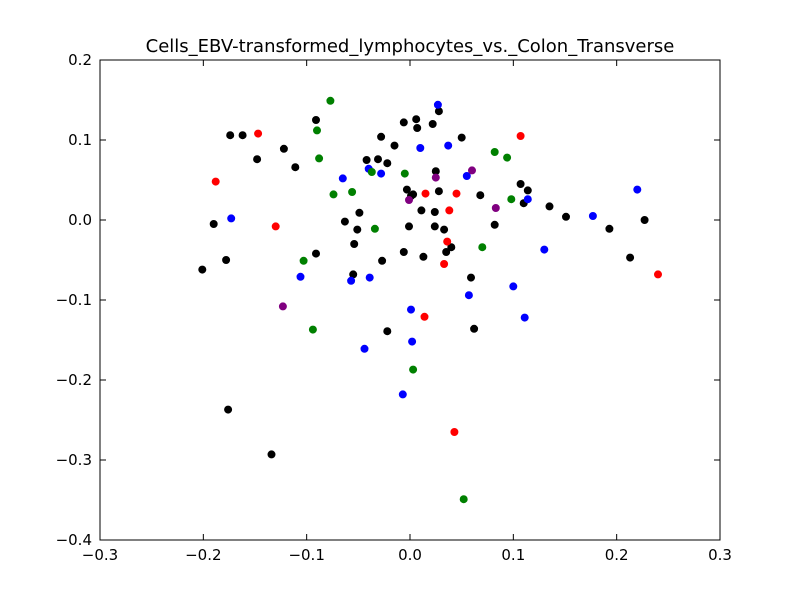 The width and height of the screenshot is (800, 600). Describe the element at coordinates (80, 220) in the screenshot. I see `y-tick-label: 0.0` at that location.